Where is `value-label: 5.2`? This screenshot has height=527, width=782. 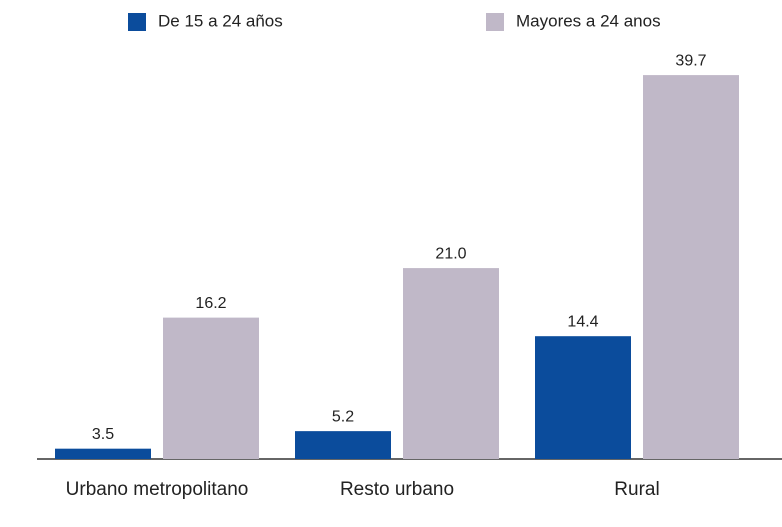
value-label: 5.2 is located at coordinates (343, 416).